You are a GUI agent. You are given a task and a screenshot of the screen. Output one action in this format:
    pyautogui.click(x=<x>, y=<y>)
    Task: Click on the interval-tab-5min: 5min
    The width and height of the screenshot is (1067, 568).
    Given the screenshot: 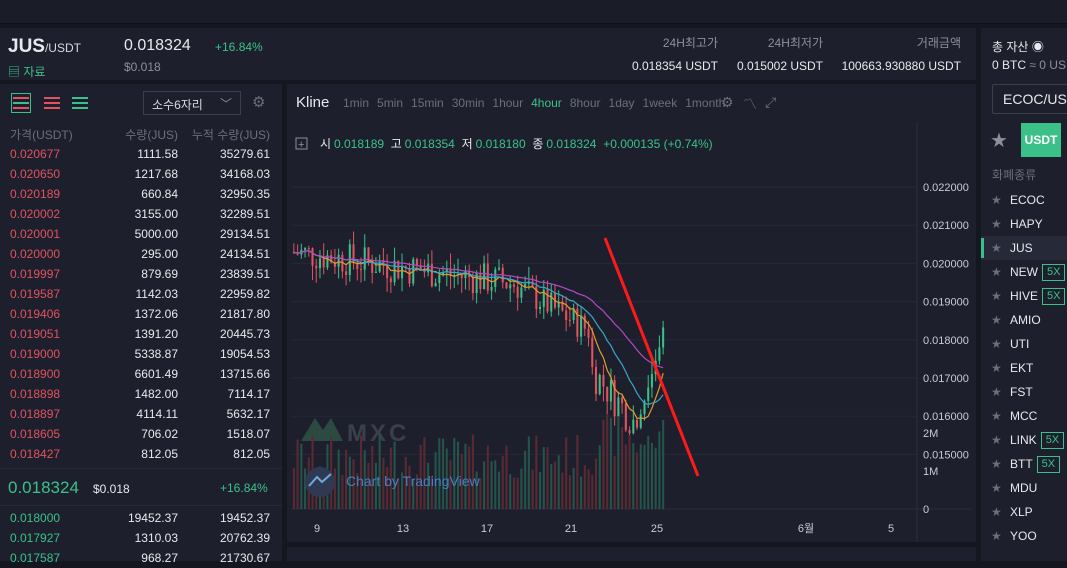 What is the action you would take?
    pyautogui.click(x=390, y=103)
    